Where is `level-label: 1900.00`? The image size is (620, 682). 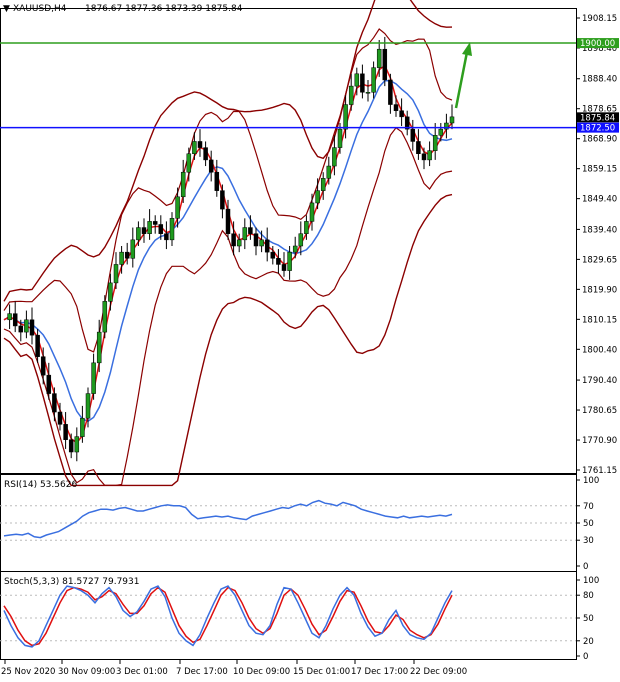 level-label: 1900.00 is located at coordinates (597, 44).